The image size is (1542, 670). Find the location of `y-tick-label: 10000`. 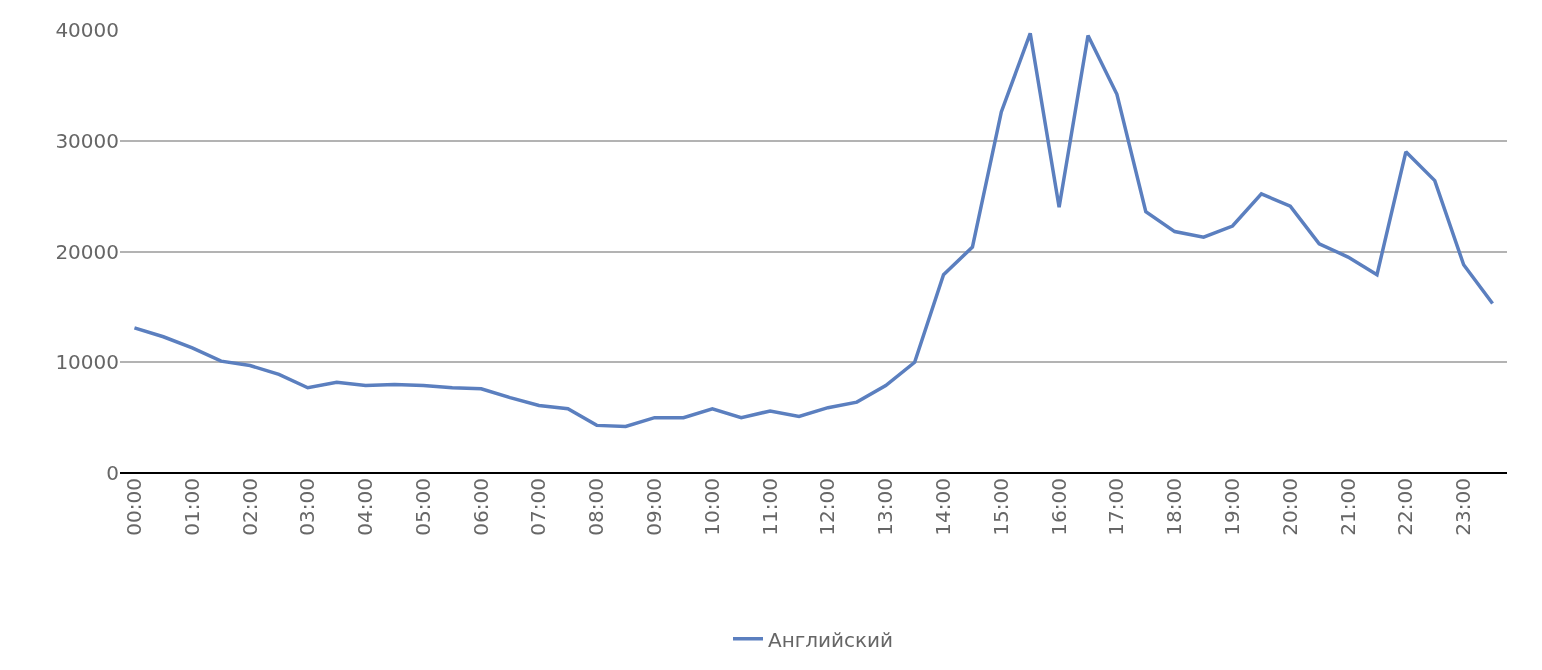

y-tick-label: 10000 is located at coordinates (87, 362).